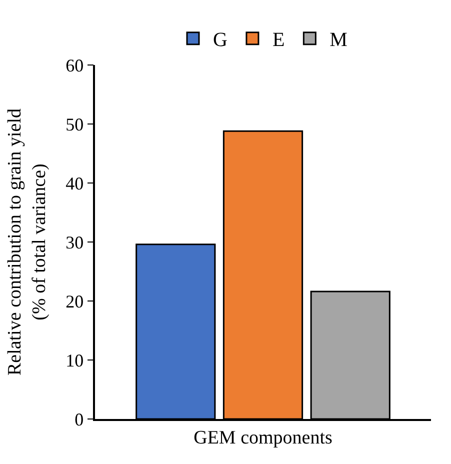 The image size is (451, 464). What do you see at coordinates (75, 65) in the screenshot?
I see `y-tick-label: 60` at bounding box center [75, 65].